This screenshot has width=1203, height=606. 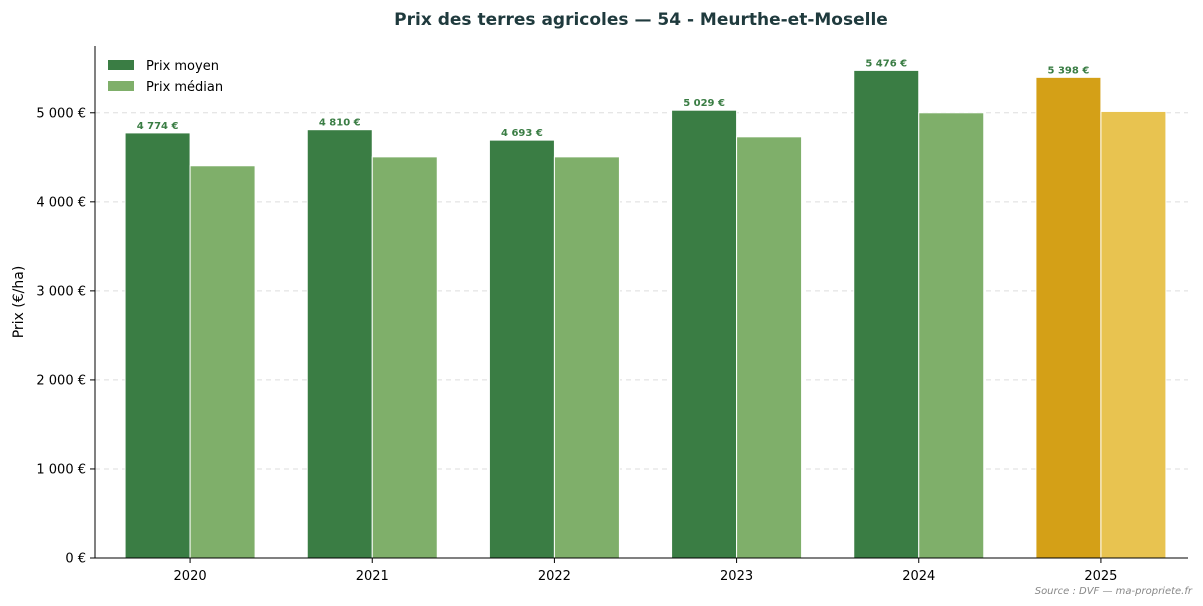 I want to click on source-note: Source : DVF — ma-propriete.fr, so click(x=1114, y=591).